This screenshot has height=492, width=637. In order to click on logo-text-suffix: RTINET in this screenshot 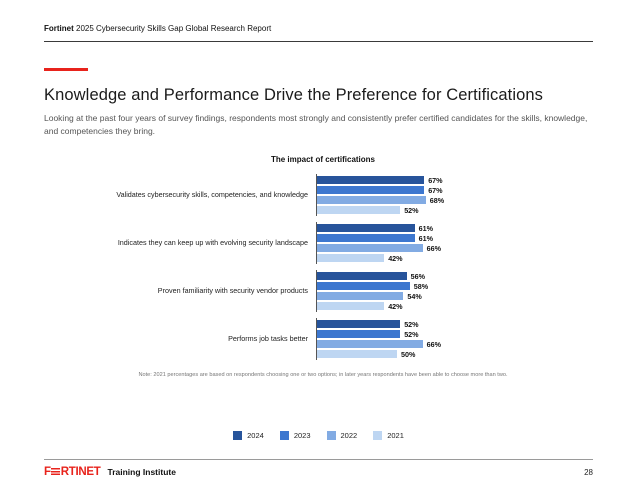, I will do `click(80, 472)`.